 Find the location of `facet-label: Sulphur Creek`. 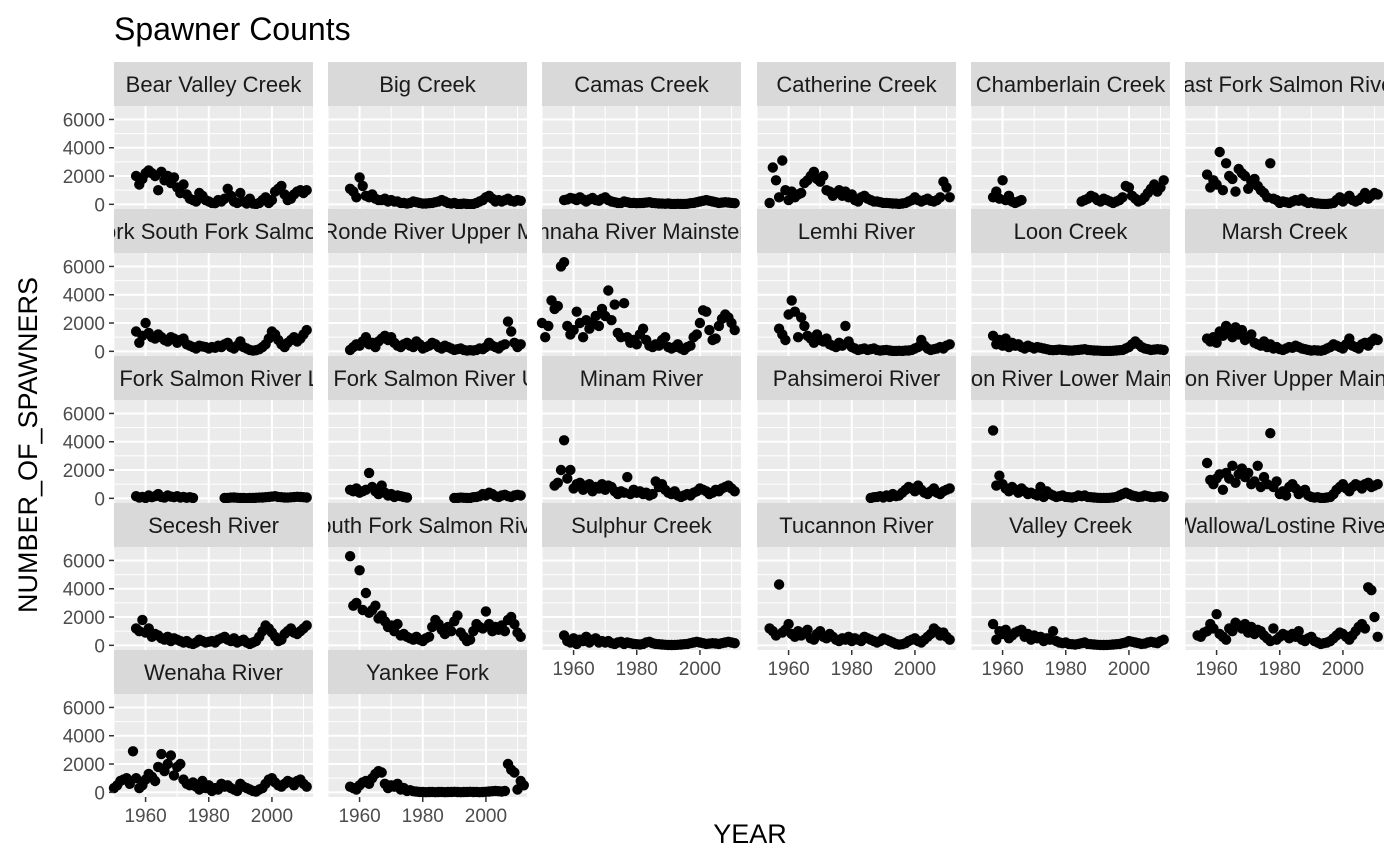

facet-label: Sulphur Creek is located at coordinates (642, 525).